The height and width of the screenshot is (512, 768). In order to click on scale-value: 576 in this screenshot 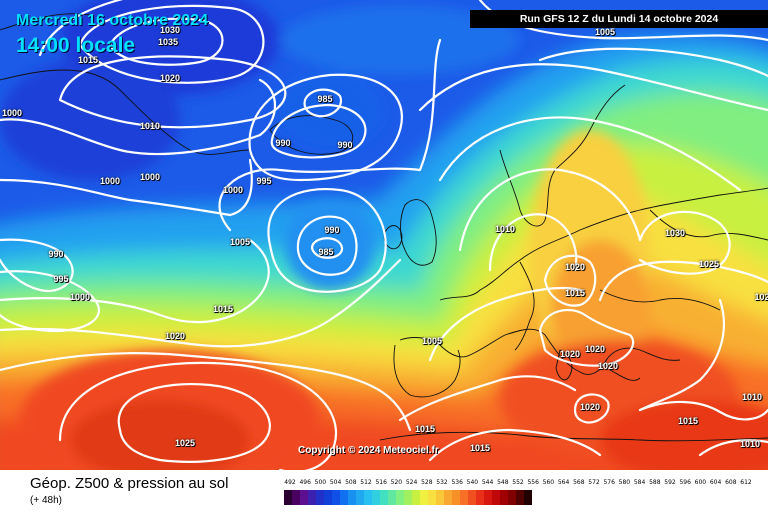, I will do `click(609, 482)`.